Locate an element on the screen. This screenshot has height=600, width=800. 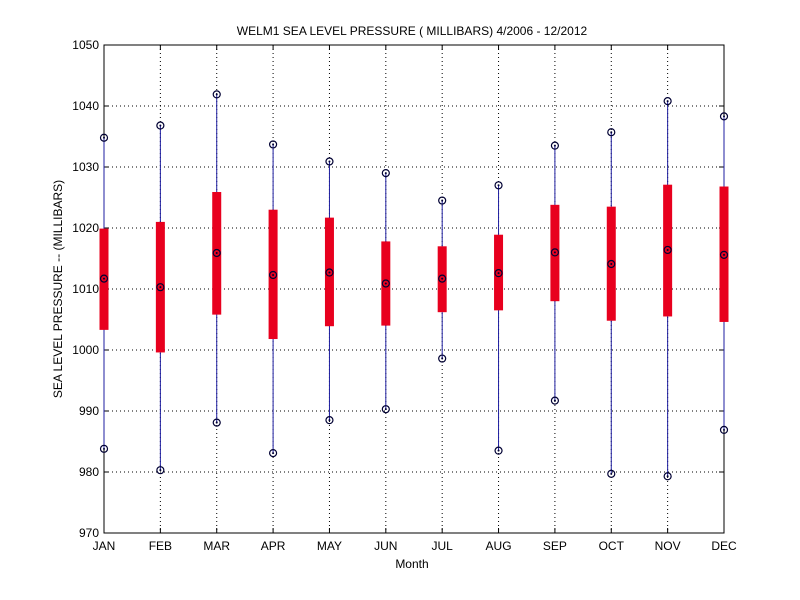
x-axis-label: Month is located at coordinates (411, 564).